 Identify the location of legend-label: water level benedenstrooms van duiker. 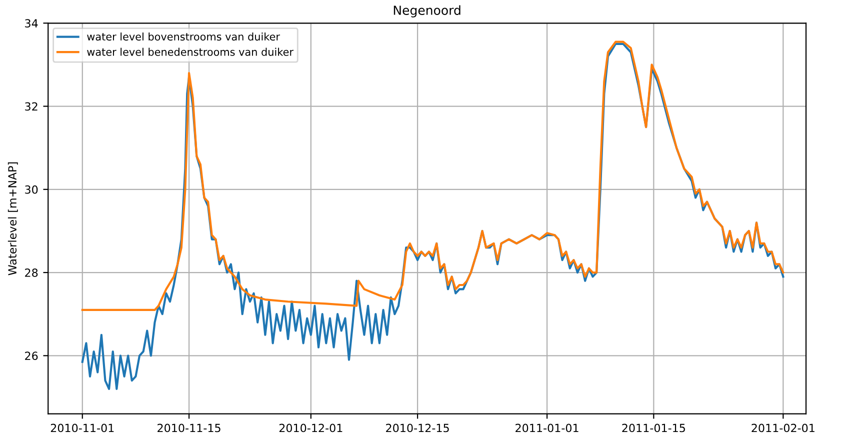
(190, 52).